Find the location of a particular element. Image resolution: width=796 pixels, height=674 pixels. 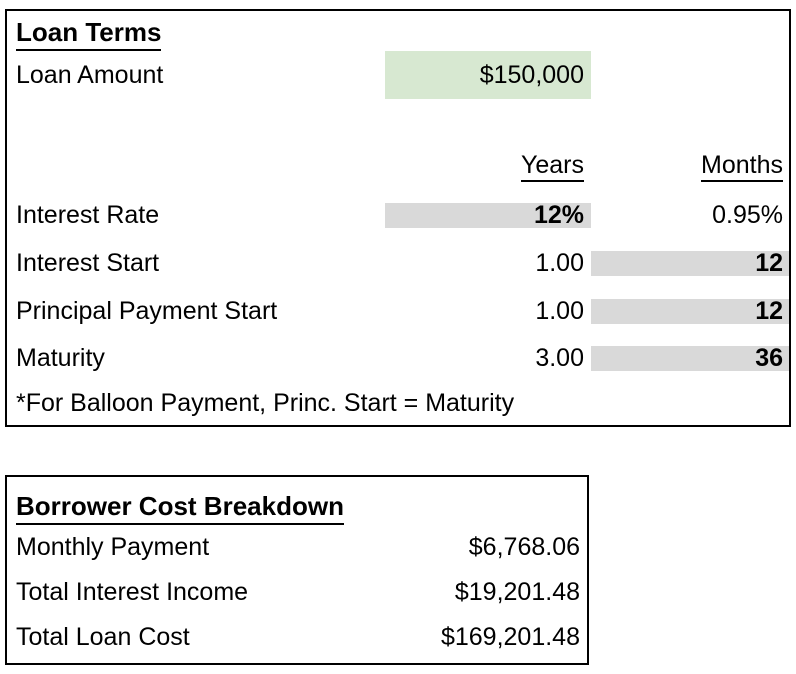

table-row-principal-payment-start: Principal Payment Start 1.00 12 is located at coordinates (398, 311).